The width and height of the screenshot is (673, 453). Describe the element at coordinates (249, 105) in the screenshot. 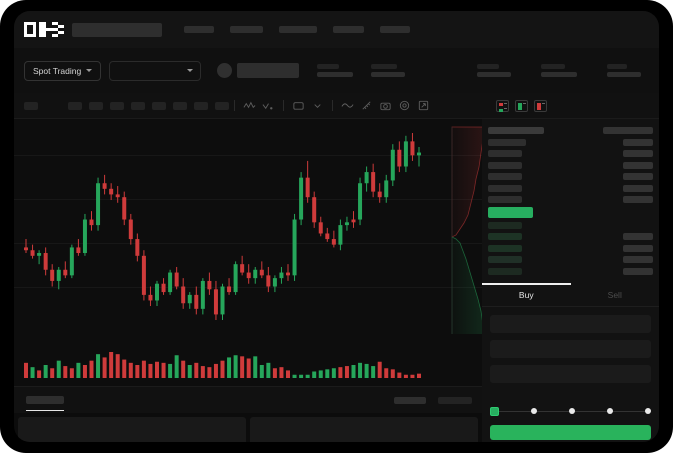

I see `indicator-icon` at that location.